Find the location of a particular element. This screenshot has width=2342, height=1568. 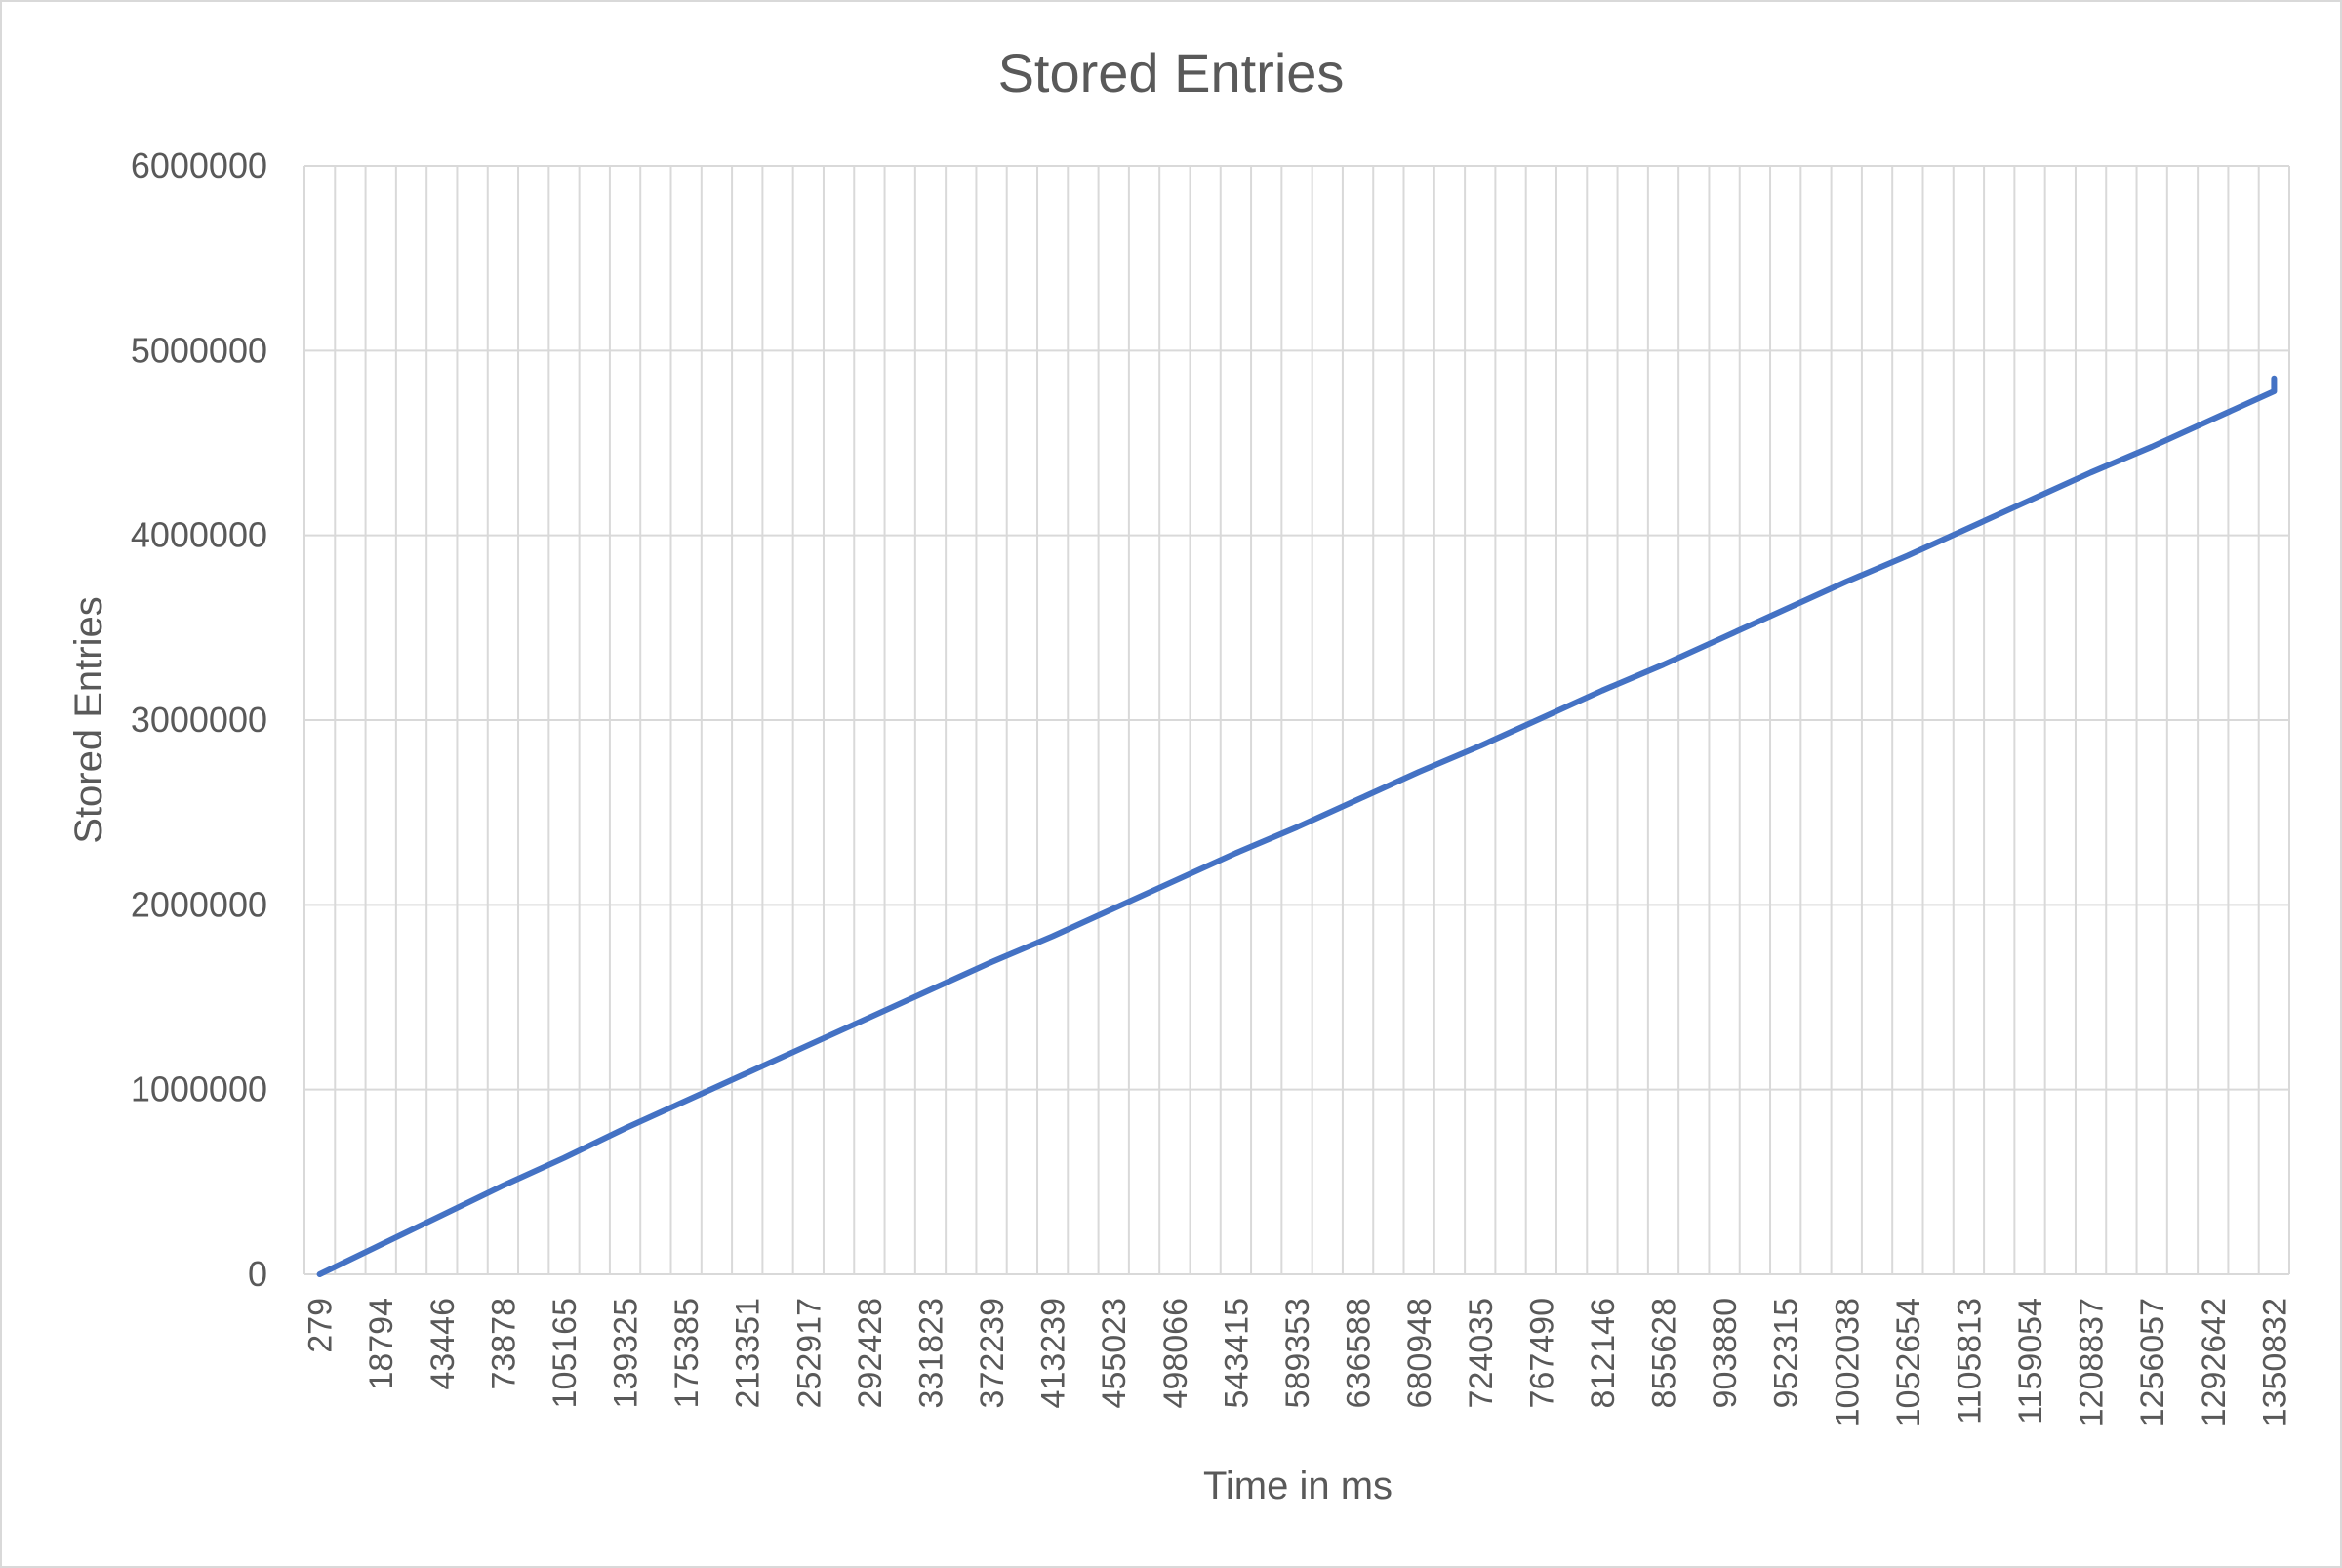

x-tick-label: 73878 is located at coordinates (503, 1344).